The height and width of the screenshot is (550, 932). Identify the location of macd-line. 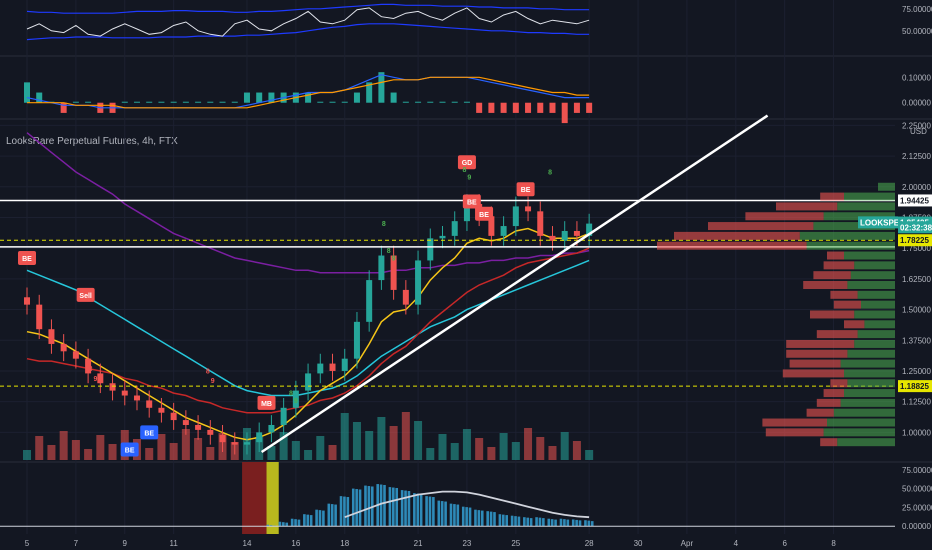
(308, 91).